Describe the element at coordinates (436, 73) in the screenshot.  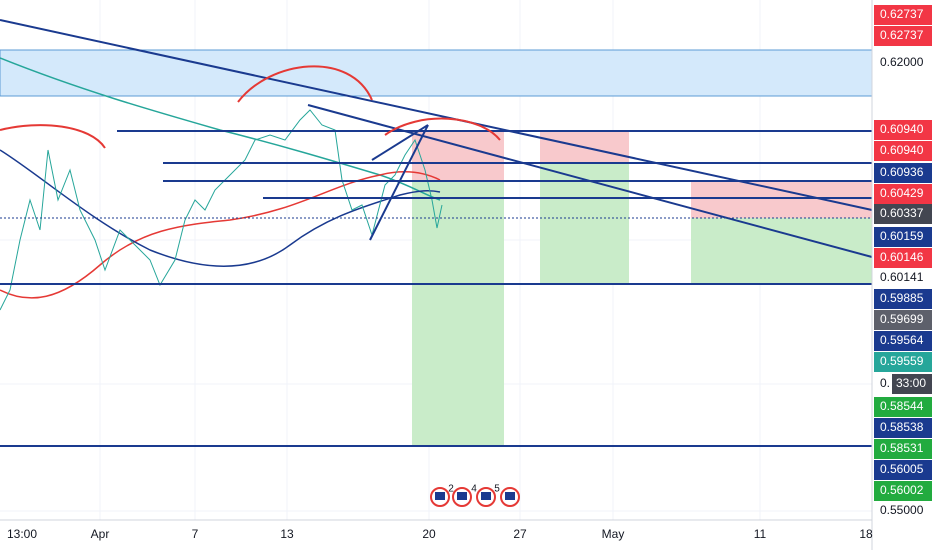
I see `zone` at that location.